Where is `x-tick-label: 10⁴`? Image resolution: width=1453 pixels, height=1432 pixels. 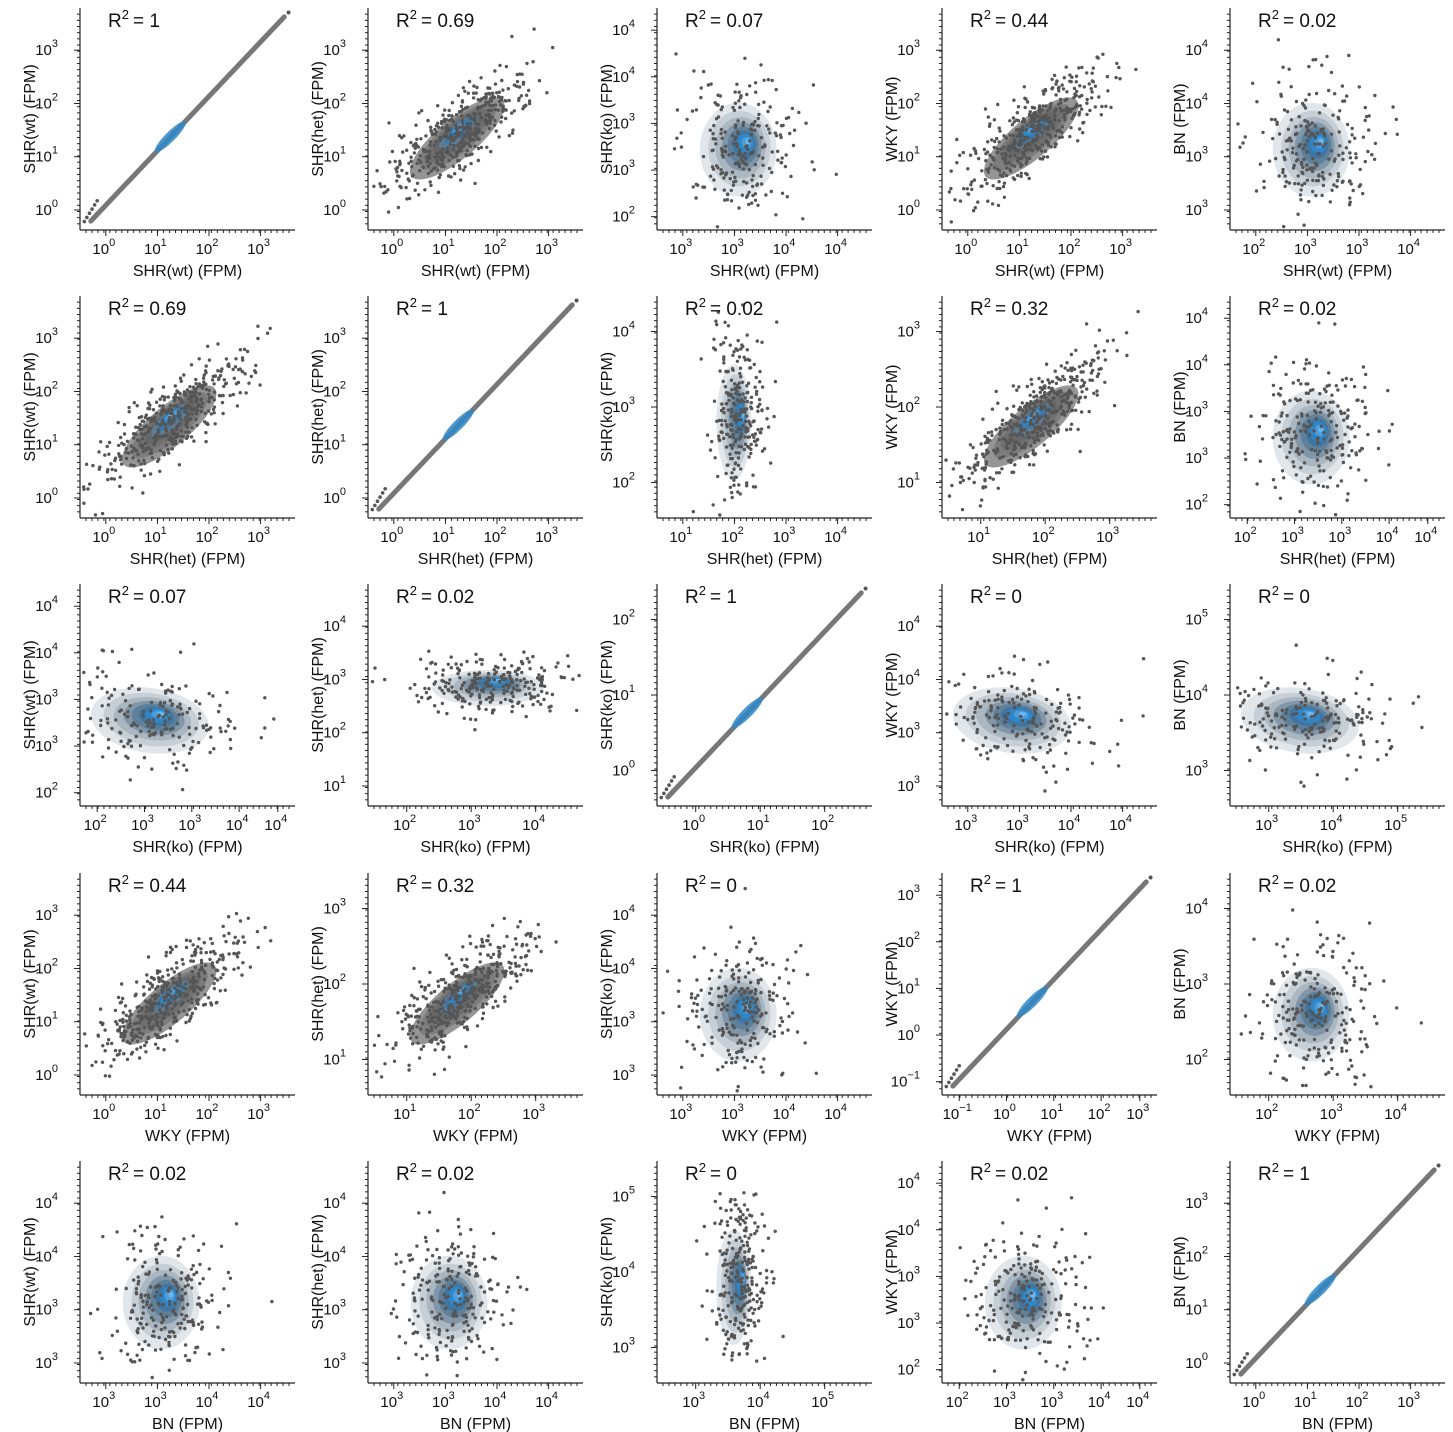
x-tick-label: 10⁴ is located at coordinates (1425, 535).